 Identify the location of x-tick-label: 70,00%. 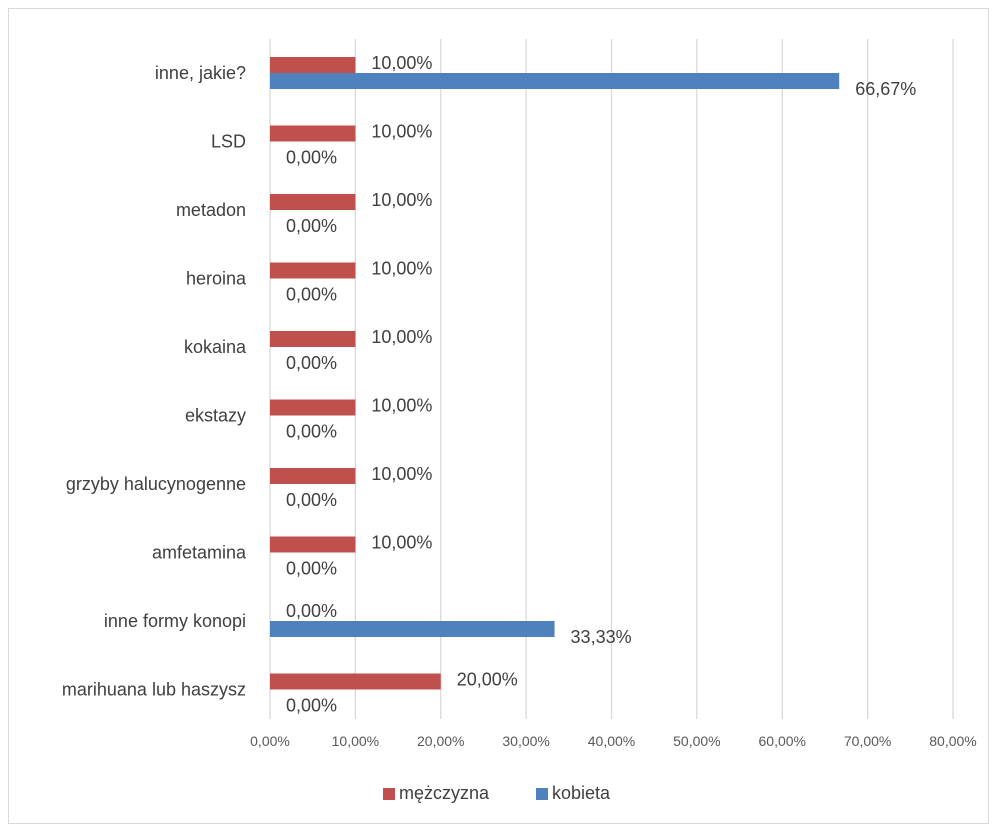
(867, 741).